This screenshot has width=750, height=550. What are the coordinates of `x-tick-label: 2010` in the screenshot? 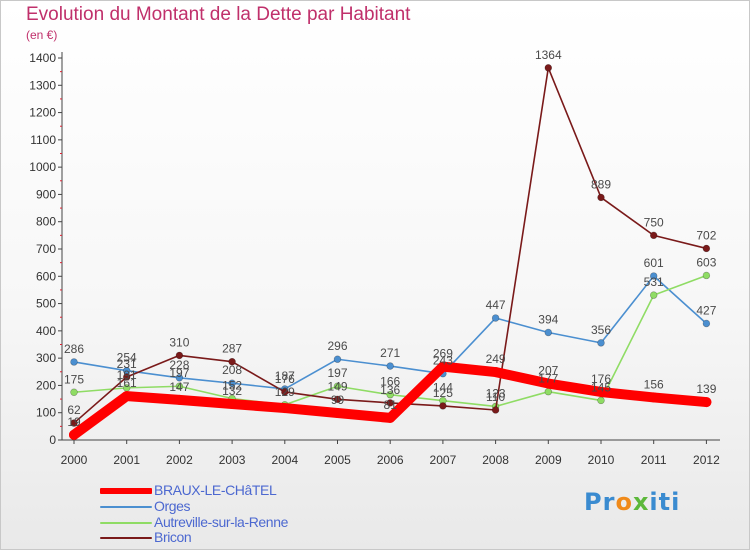 It's located at (601, 460).